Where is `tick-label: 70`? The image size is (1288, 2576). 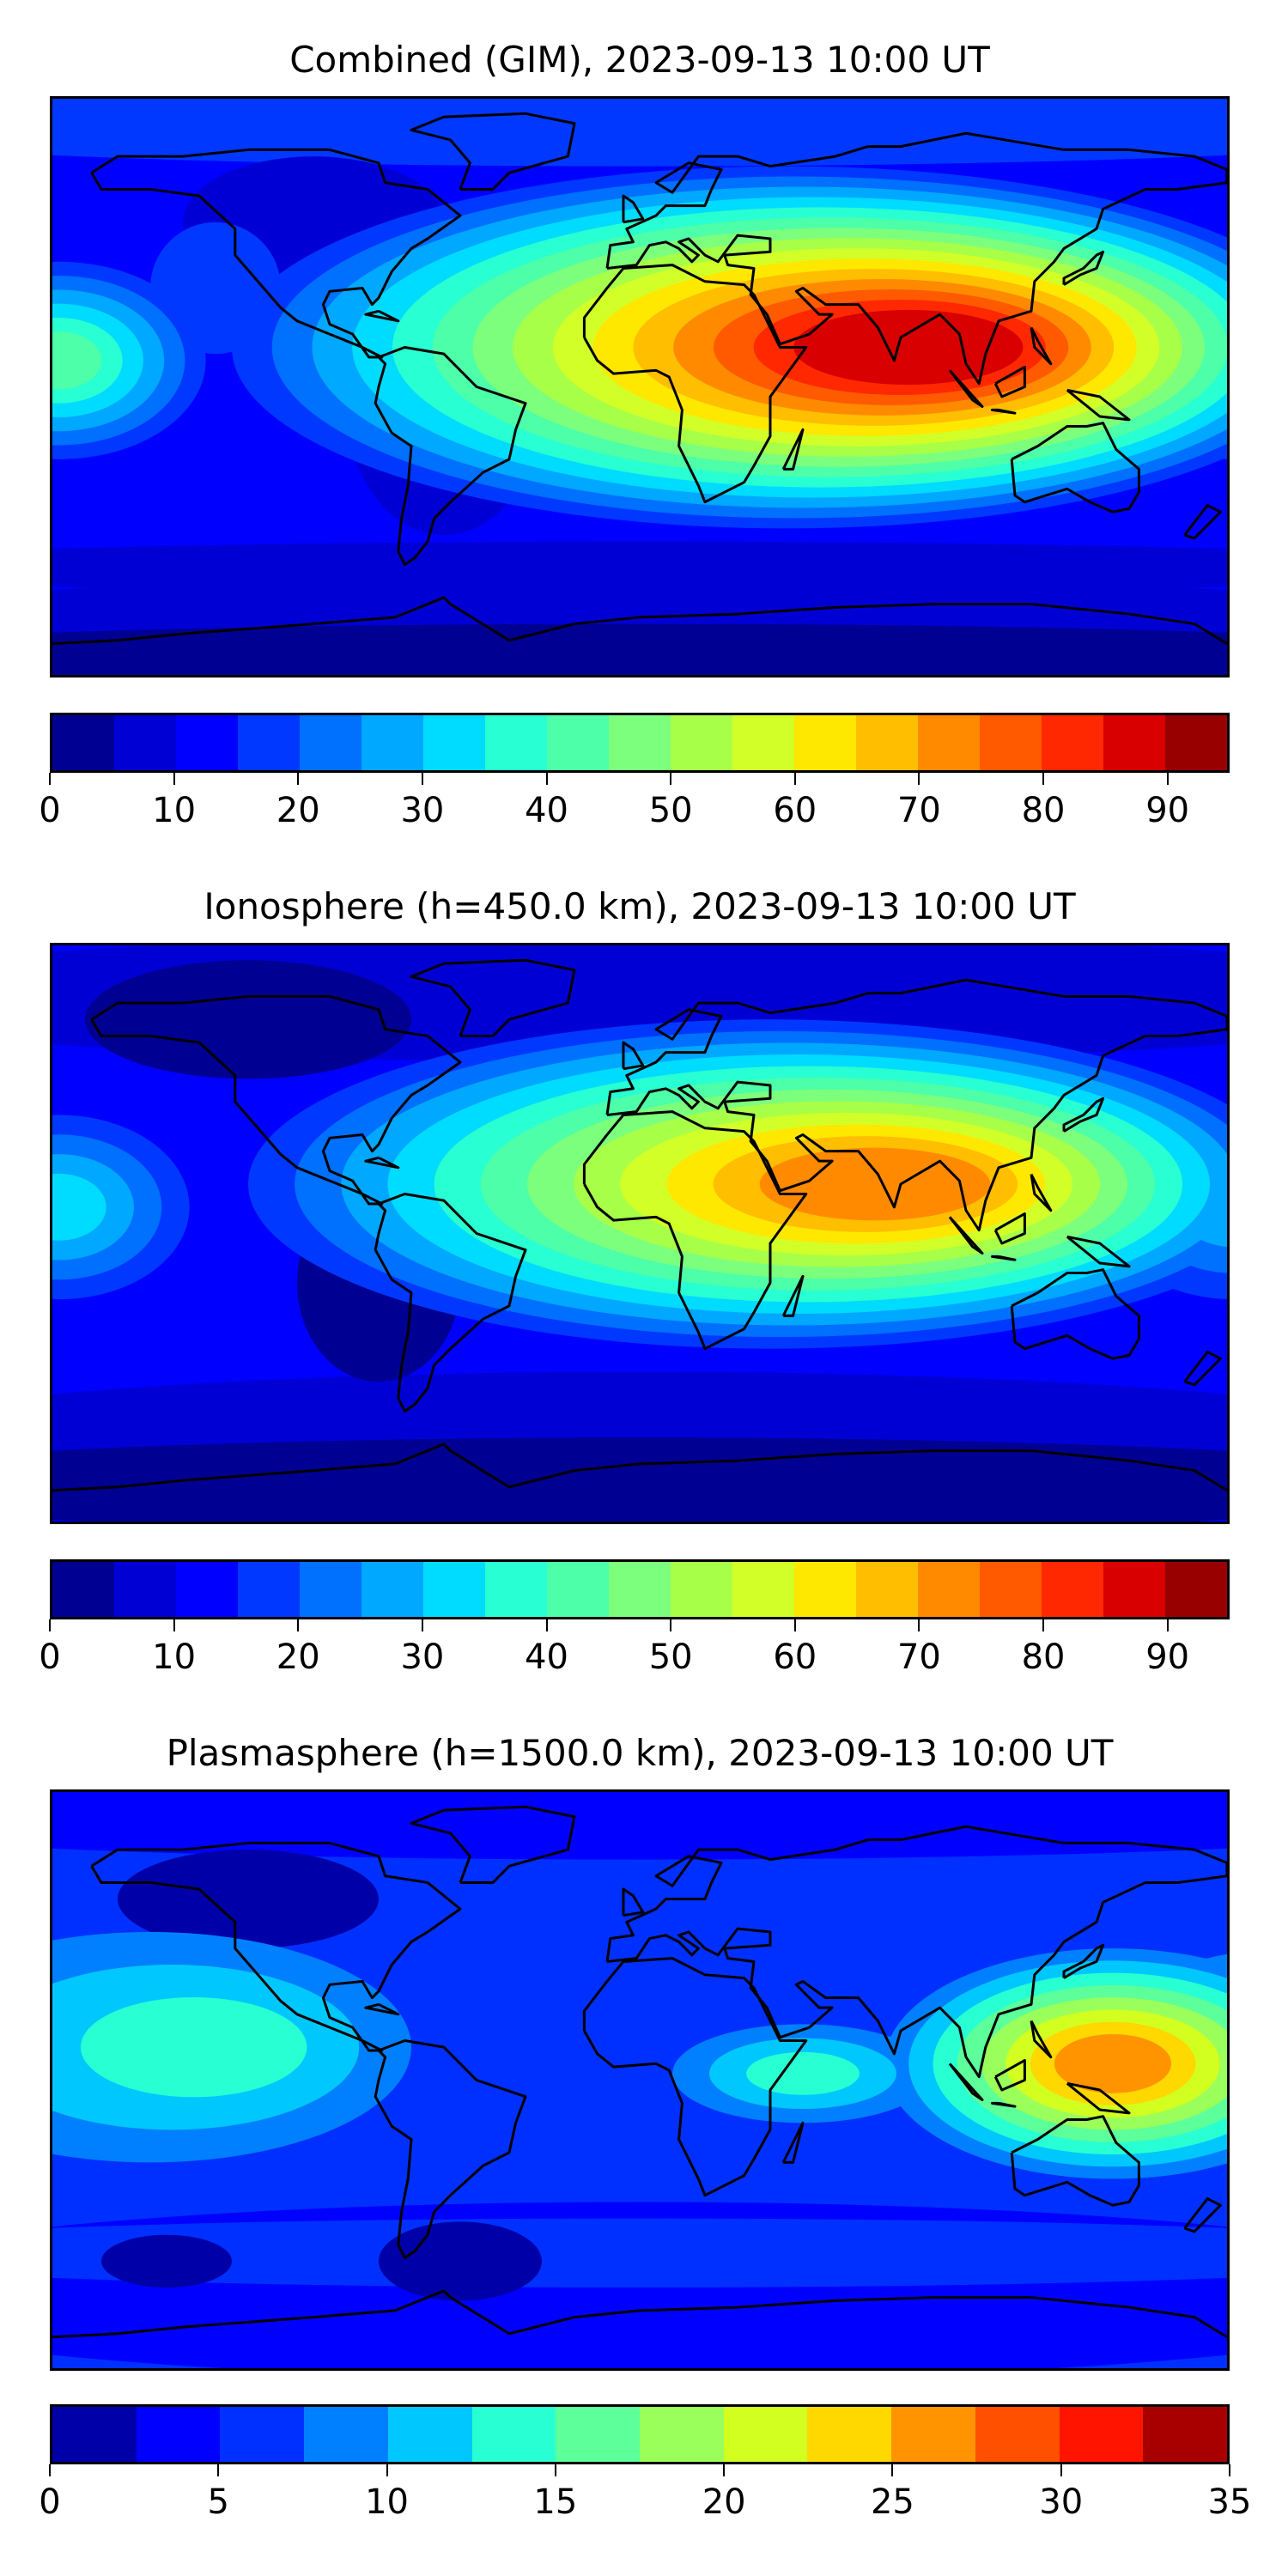
tick-label: 70 is located at coordinates (918, 1657).